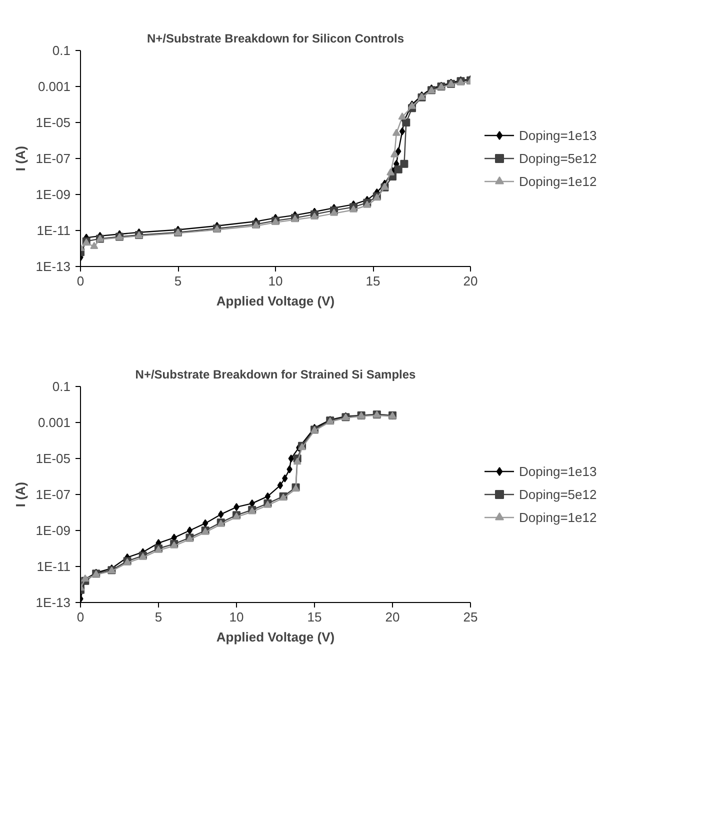  What do you see at coordinates (275, 375) in the screenshot?
I see `chart-title: N+/Substrate Breakdown for Strained Si Samples` at bounding box center [275, 375].